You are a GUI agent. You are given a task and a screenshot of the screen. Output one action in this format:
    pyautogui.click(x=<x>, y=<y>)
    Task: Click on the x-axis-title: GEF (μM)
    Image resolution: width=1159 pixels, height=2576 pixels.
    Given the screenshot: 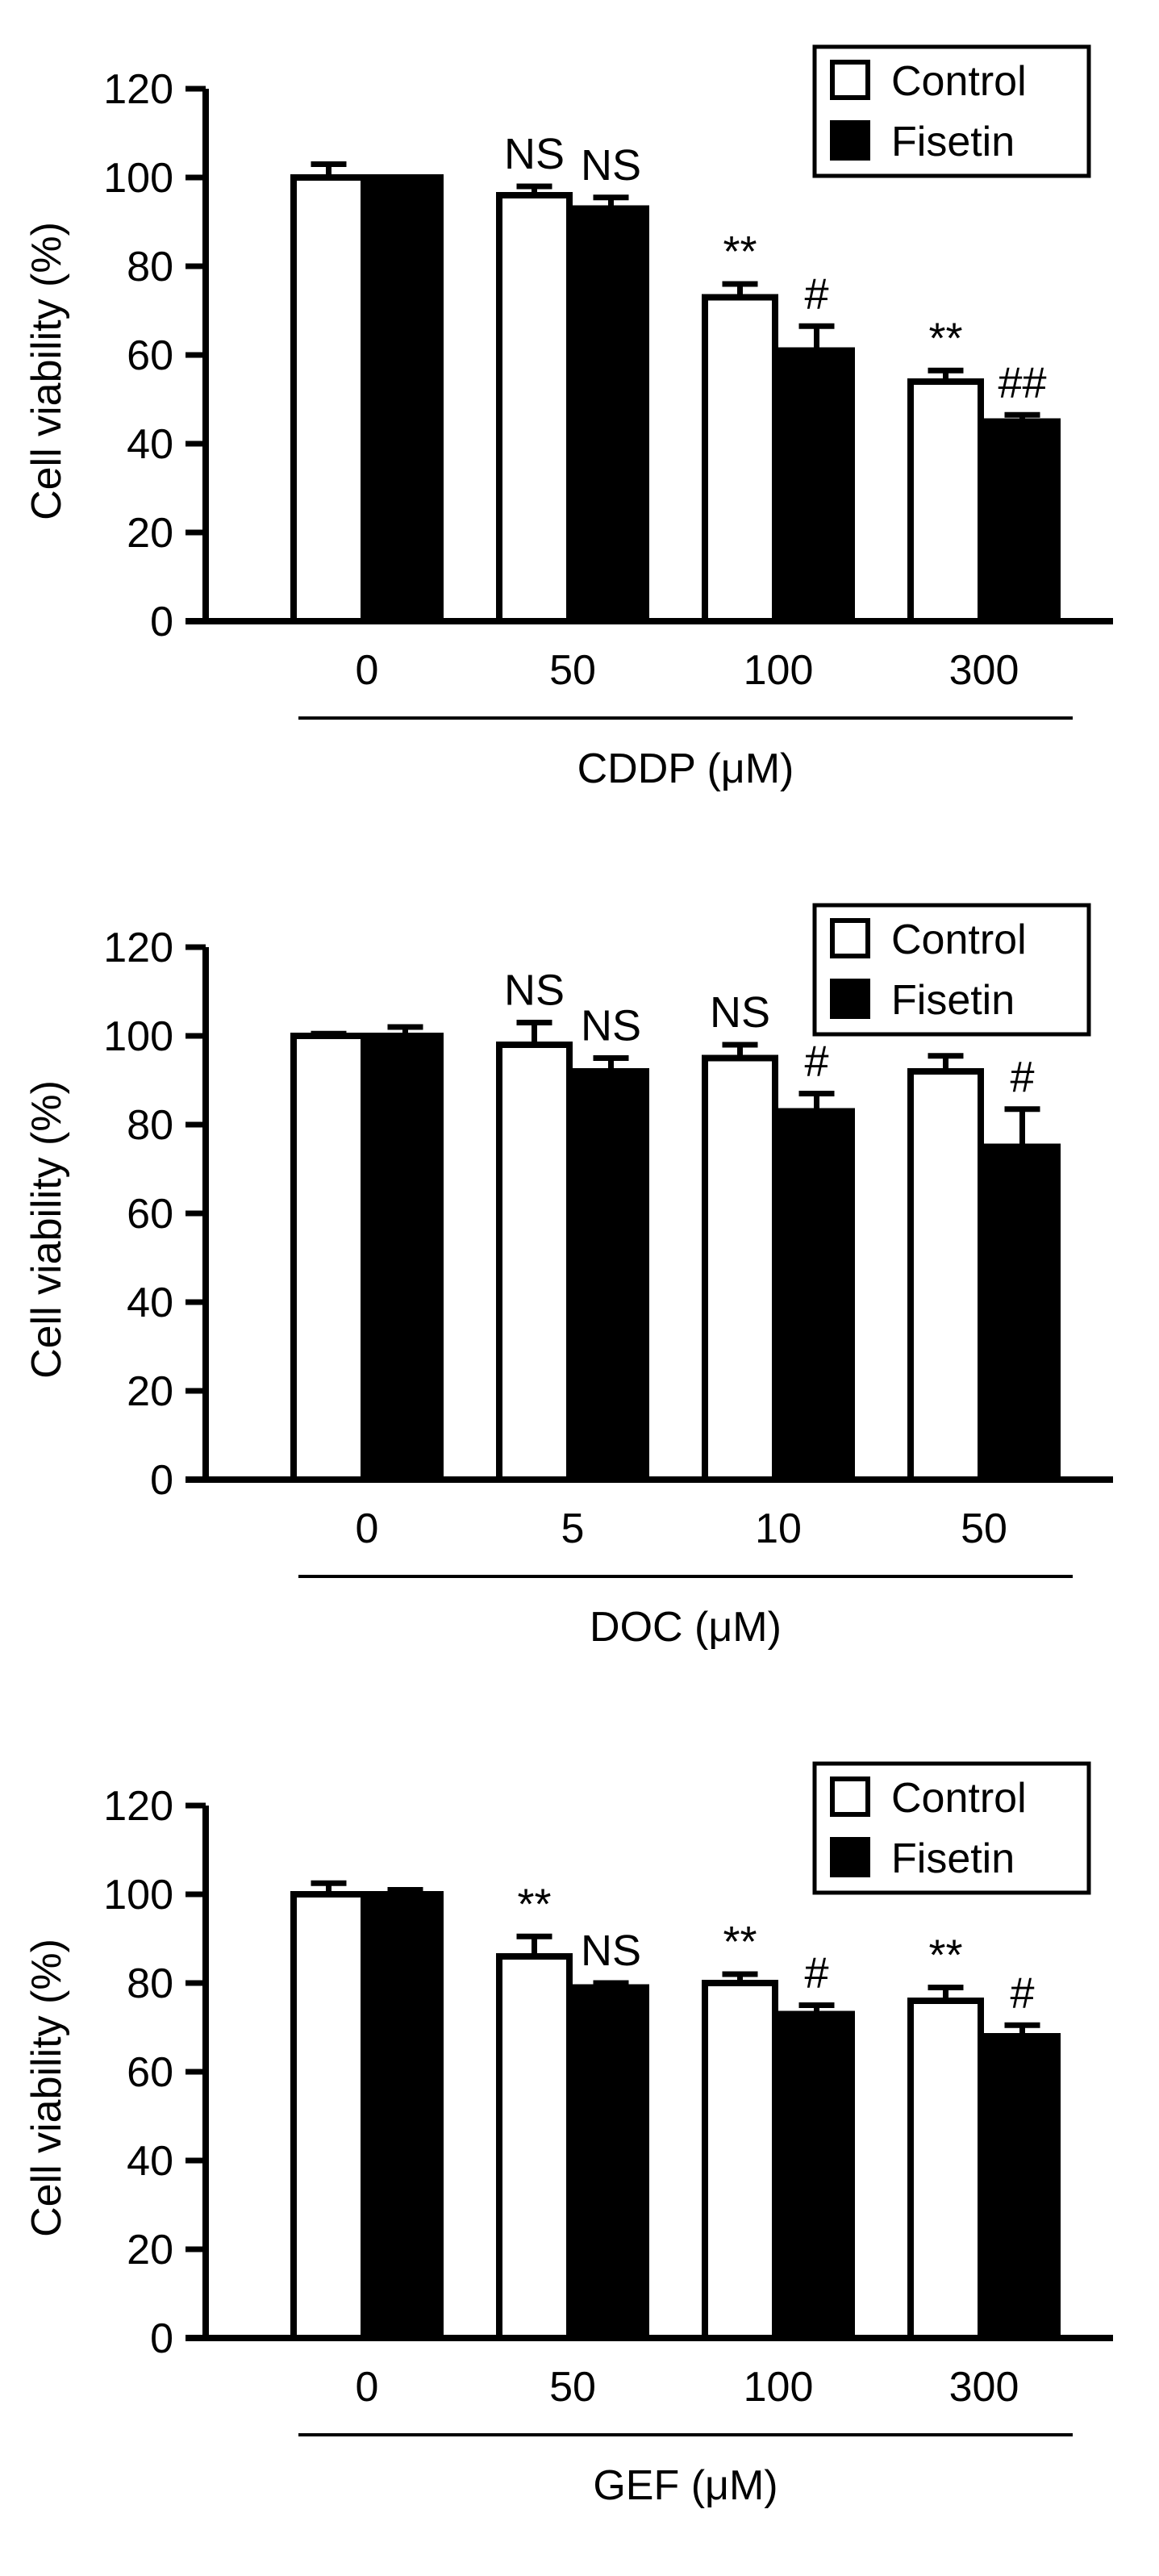 What is the action you would take?
    pyautogui.click(x=685, y=2485)
    